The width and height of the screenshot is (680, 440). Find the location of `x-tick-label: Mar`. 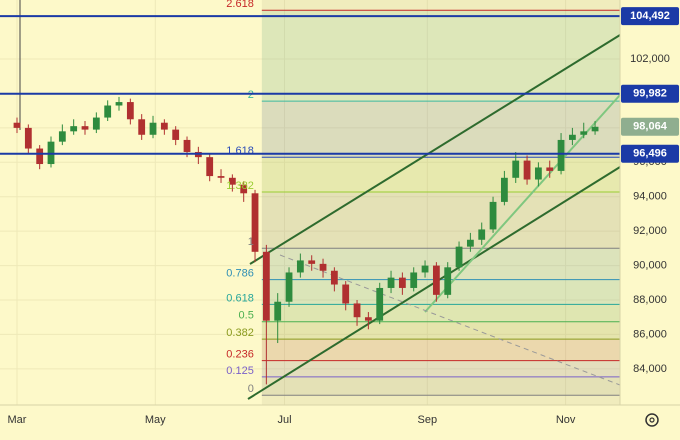

x-tick-label: Mar is located at coordinates (17, 420).